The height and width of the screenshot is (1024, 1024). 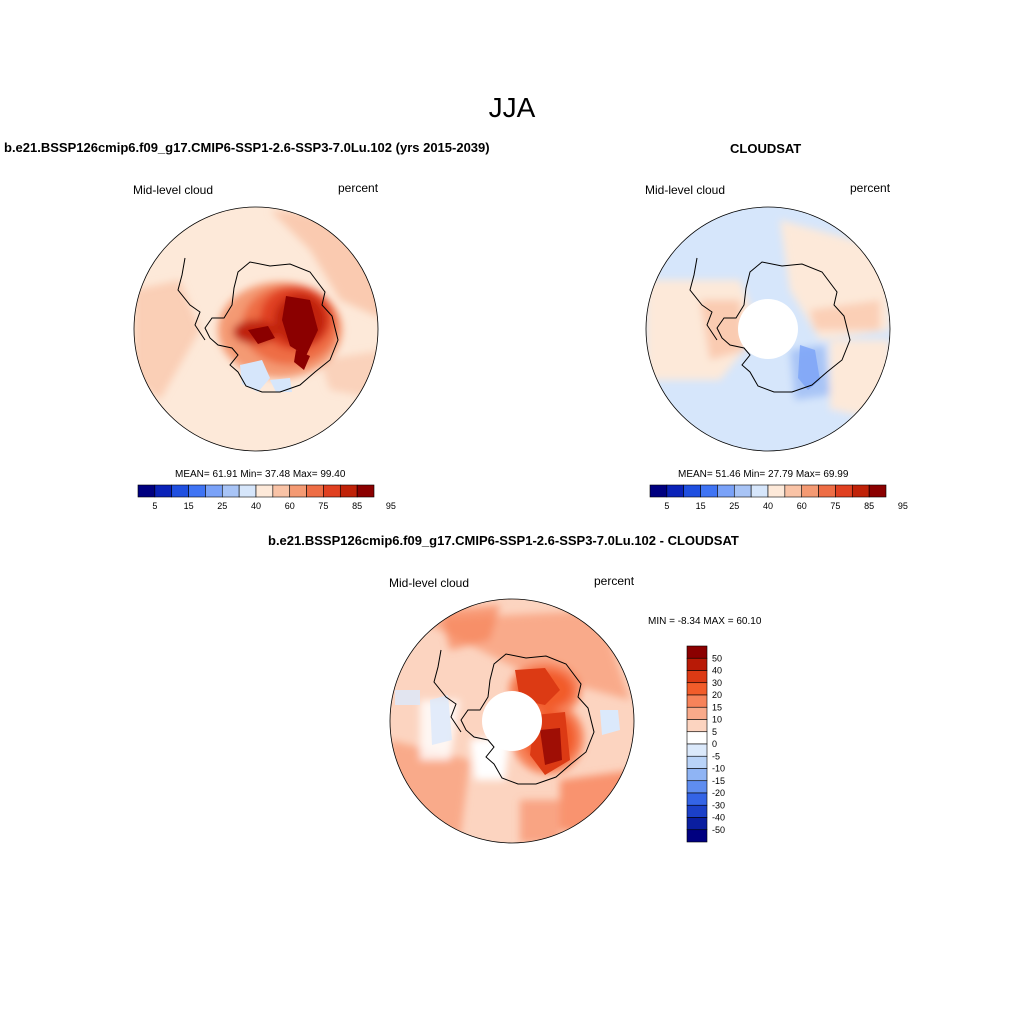 I want to click on colorbar-cloudsat: 5 15 25 40 60 75 85 95, so click(x=778, y=497).